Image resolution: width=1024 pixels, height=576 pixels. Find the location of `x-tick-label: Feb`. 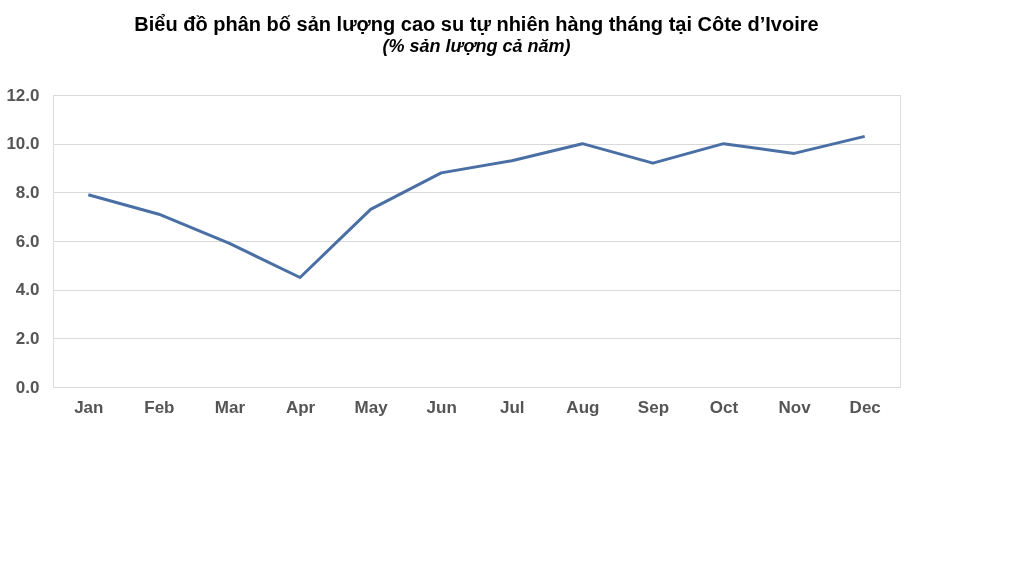

x-tick-label: Feb is located at coordinates (159, 407).